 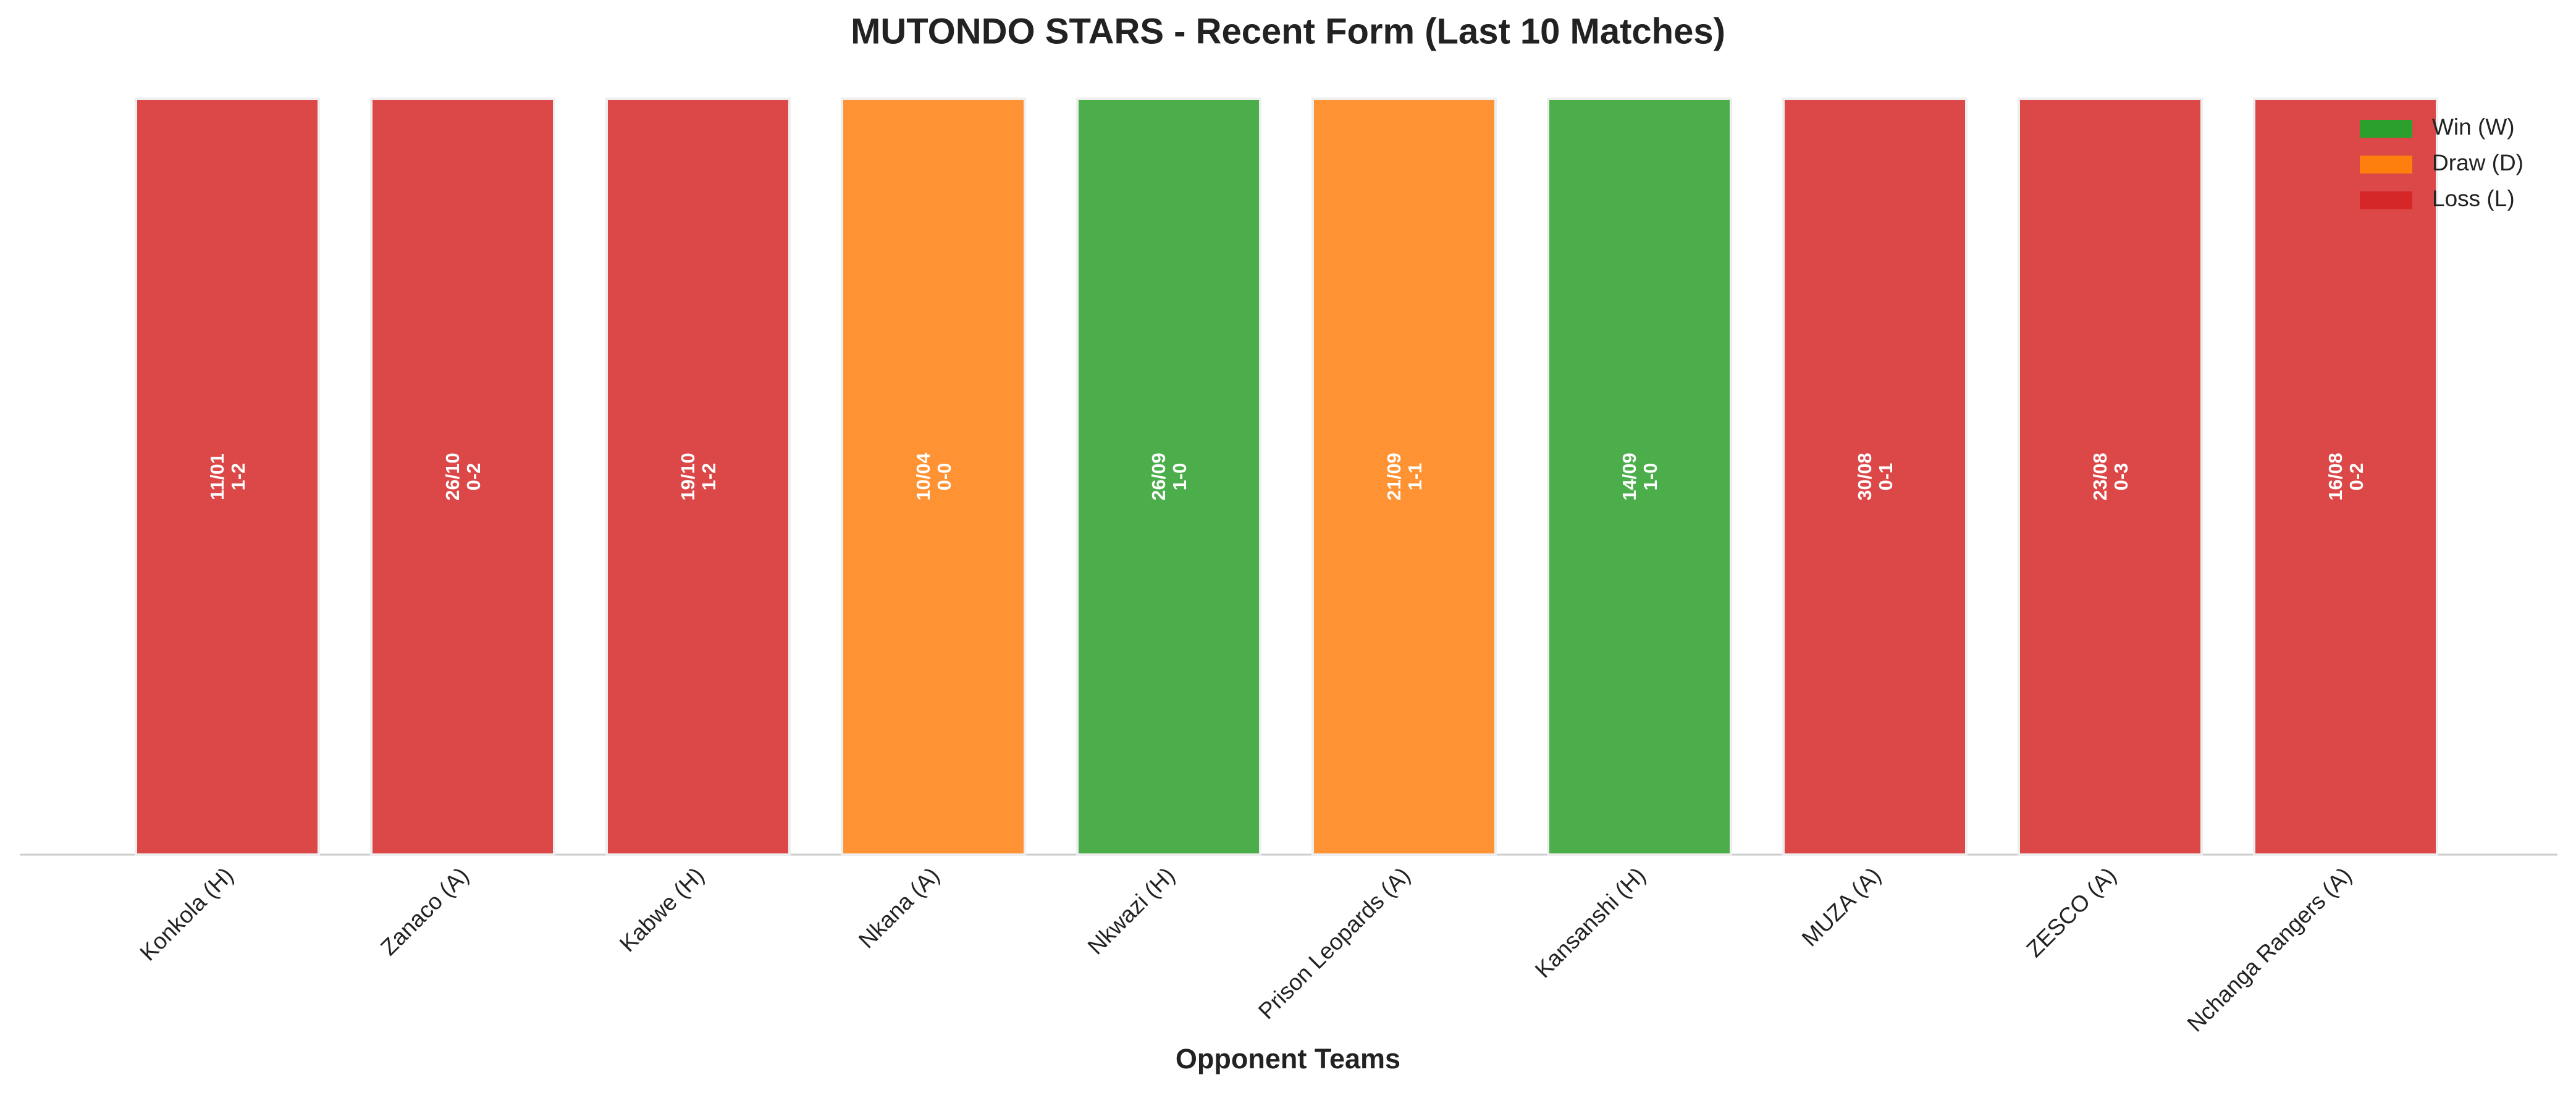 I want to click on bar-score: 0-1, so click(x=1885, y=477).